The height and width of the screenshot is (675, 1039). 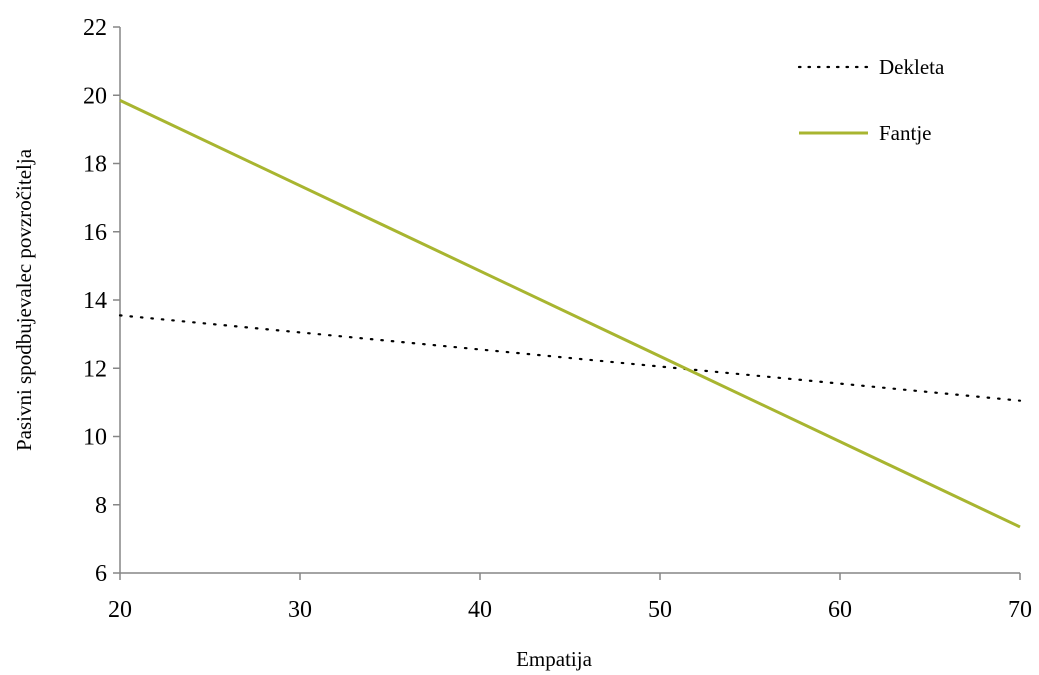 I want to click on y-tick-label: 12, so click(x=95, y=369).